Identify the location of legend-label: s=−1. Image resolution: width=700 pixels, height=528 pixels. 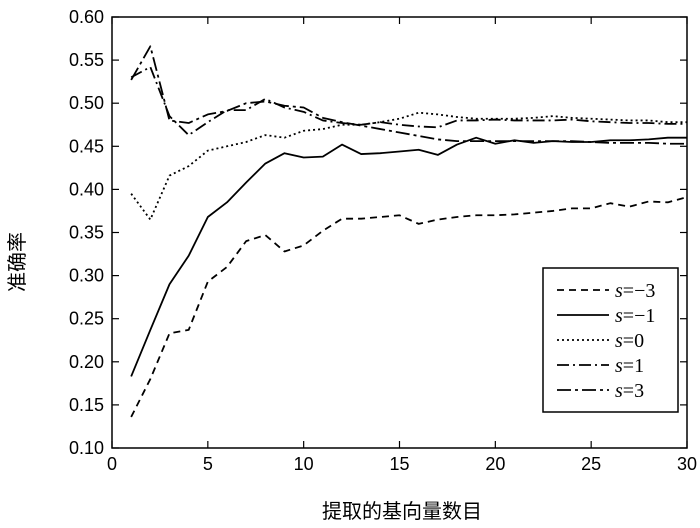
(635, 316).